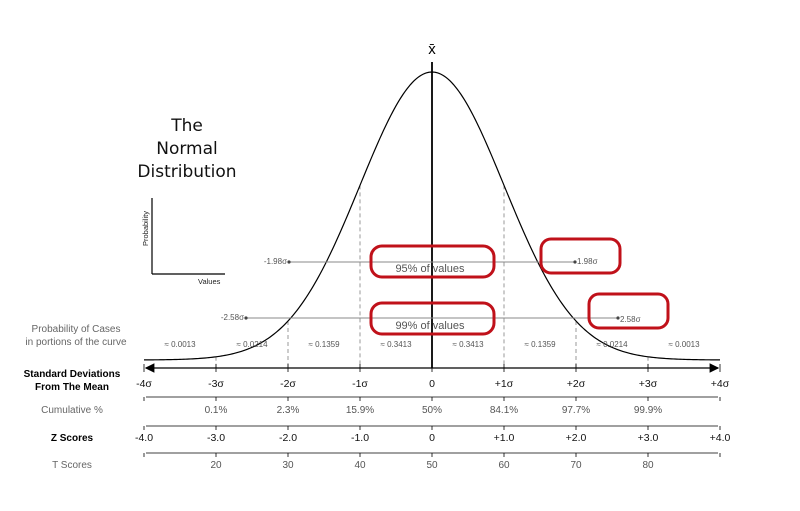  Describe the element at coordinates (430, 326) in the screenshot. I see `interval-99-label: 99% of values` at that location.